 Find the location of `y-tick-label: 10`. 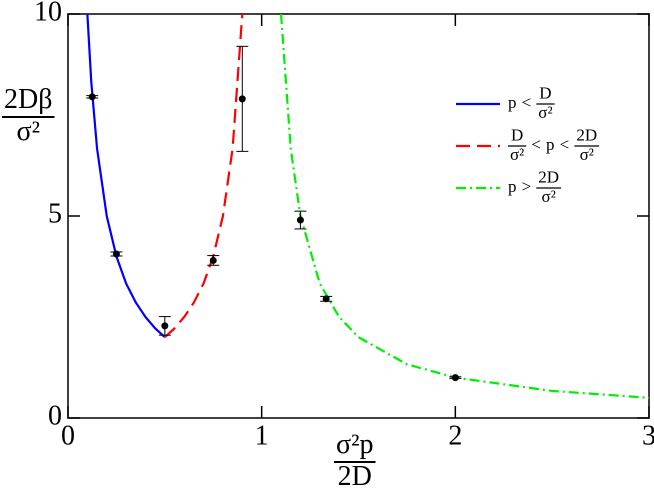

y-tick-label: 10 is located at coordinates (48, 13).